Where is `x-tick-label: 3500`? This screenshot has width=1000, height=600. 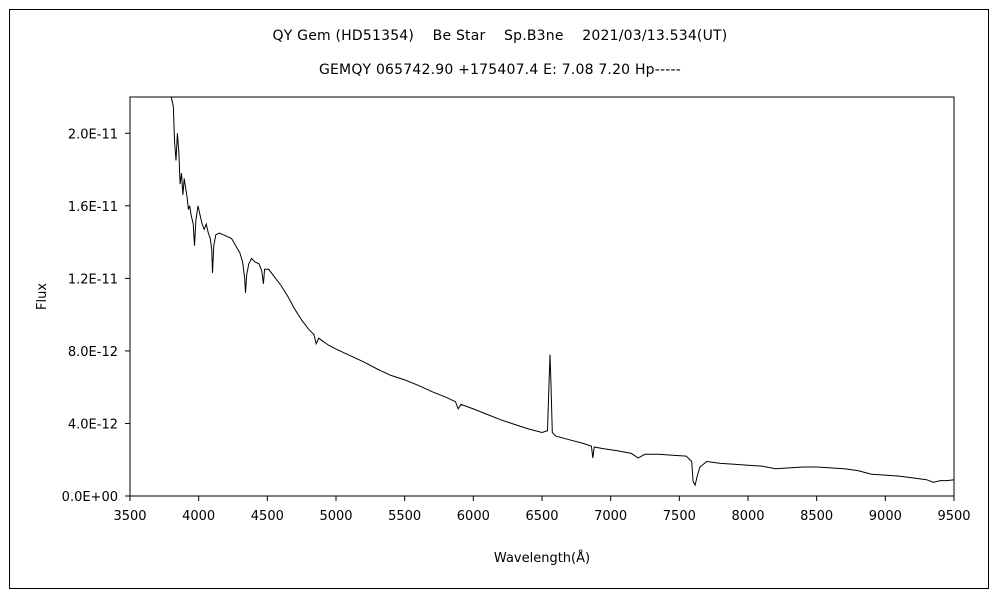 x-tick-label: 3500 is located at coordinates (129, 516).